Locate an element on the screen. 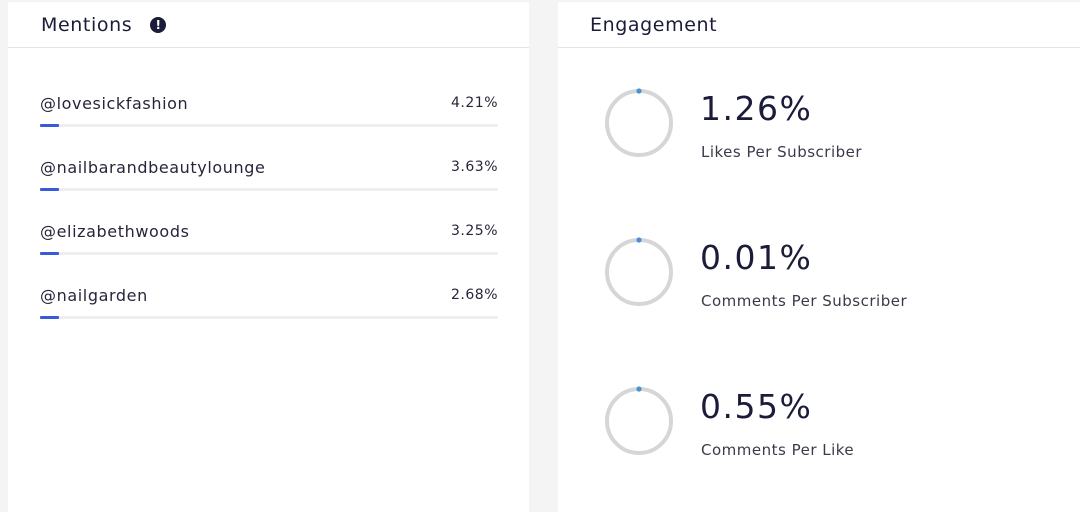  mention-row: @nailbarandbeautylounge 3.63% is located at coordinates (269, 178).